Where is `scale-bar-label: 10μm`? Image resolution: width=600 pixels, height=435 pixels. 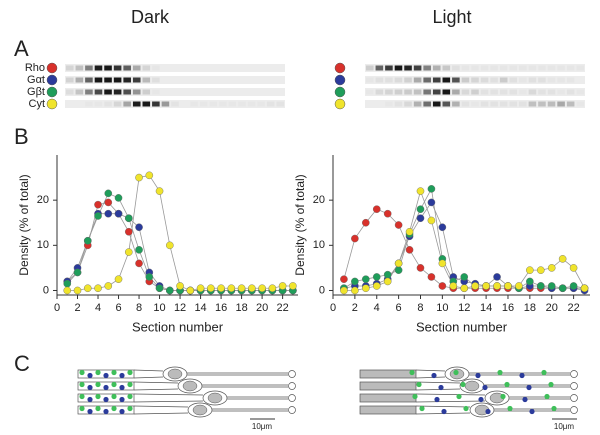 scale-bar-label: 10μm is located at coordinates (564, 426).